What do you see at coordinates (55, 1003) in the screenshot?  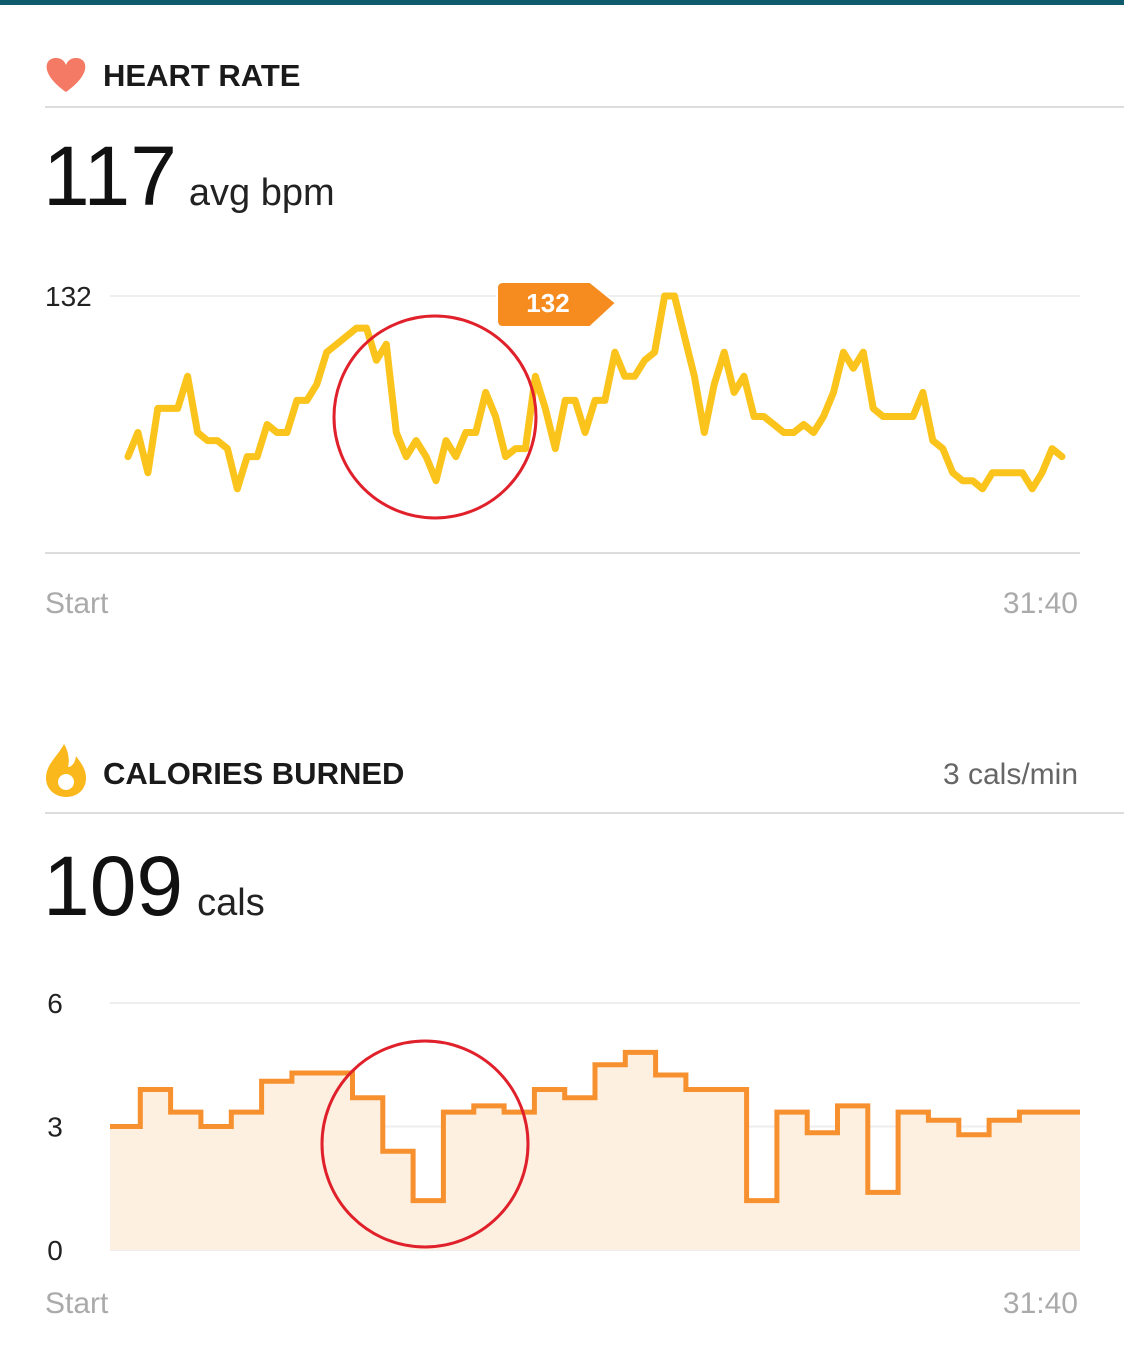 I see `y-tick-label: 6` at bounding box center [55, 1003].